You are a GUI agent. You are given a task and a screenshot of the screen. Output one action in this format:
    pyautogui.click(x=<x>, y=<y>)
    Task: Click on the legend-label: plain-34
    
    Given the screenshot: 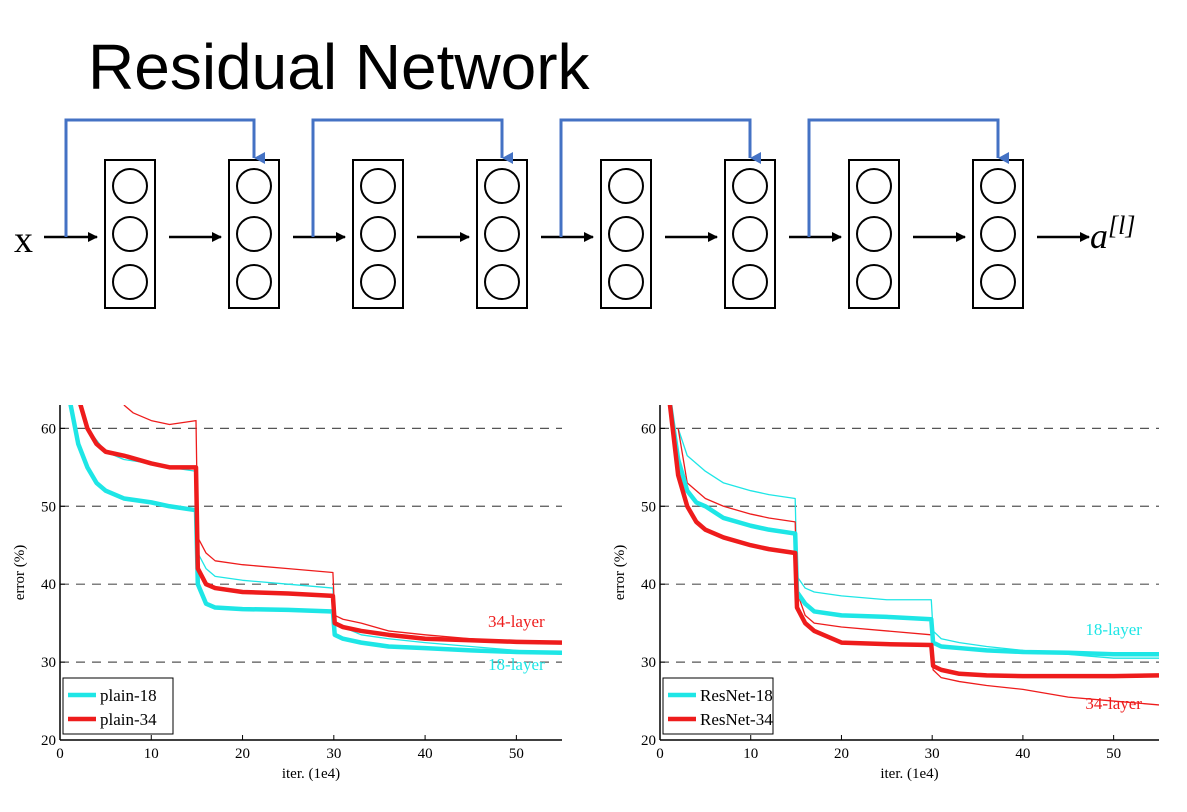 What is the action you would take?
    pyautogui.click(x=128, y=719)
    